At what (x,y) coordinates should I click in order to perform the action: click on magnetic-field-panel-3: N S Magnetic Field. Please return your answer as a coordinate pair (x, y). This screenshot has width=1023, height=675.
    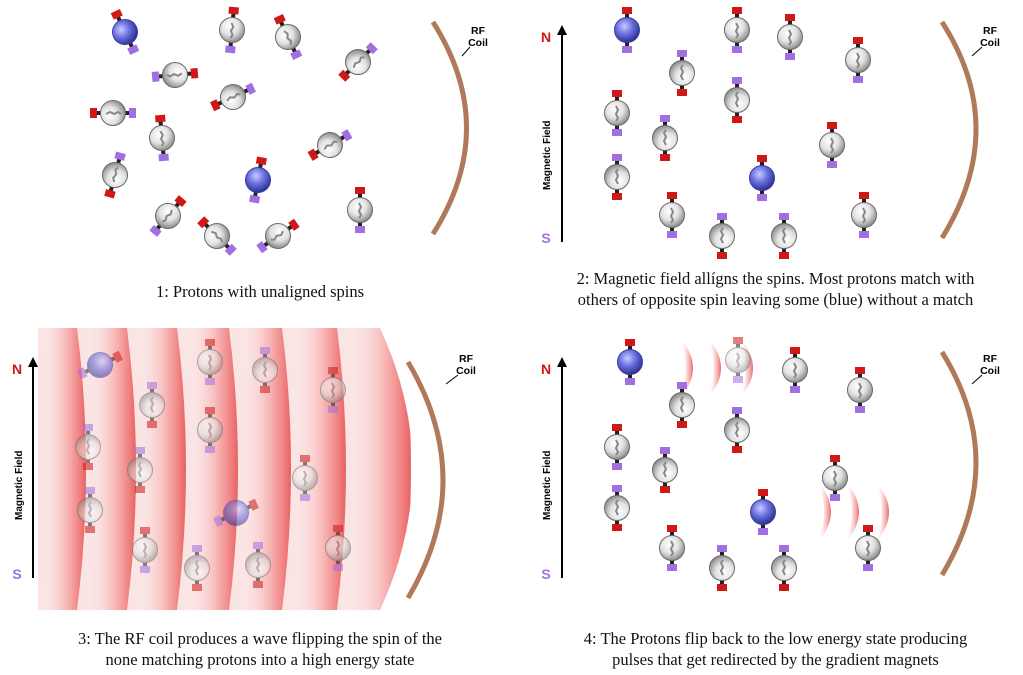
    Looking at the image, I should click on (25, 469).